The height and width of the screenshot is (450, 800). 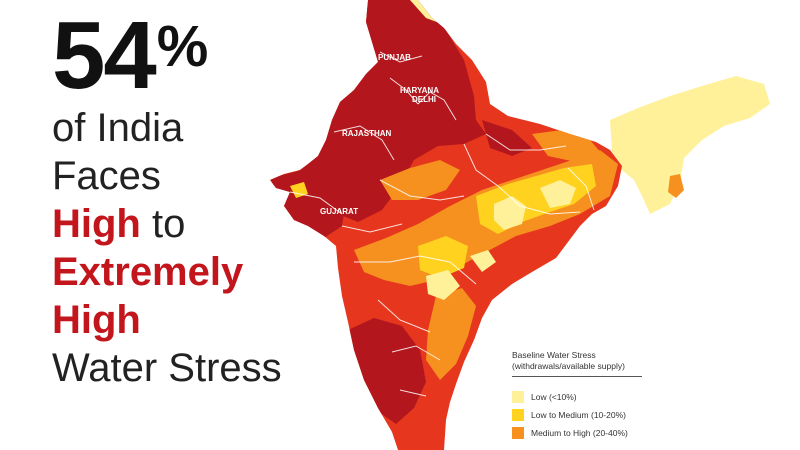 What do you see at coordinates (394, 57) in the screenshot?
I see `label-punjab: PUNJAB` at bounding box center [394, 57].